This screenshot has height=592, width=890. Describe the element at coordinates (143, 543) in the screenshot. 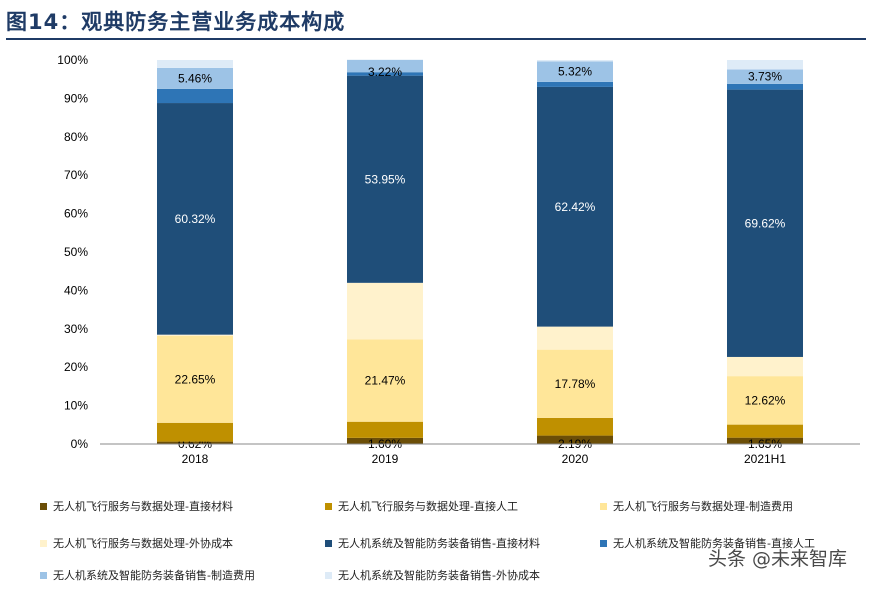

I see `legend-label: 无人机飞行服务与数据处理-外协成本` at that location.